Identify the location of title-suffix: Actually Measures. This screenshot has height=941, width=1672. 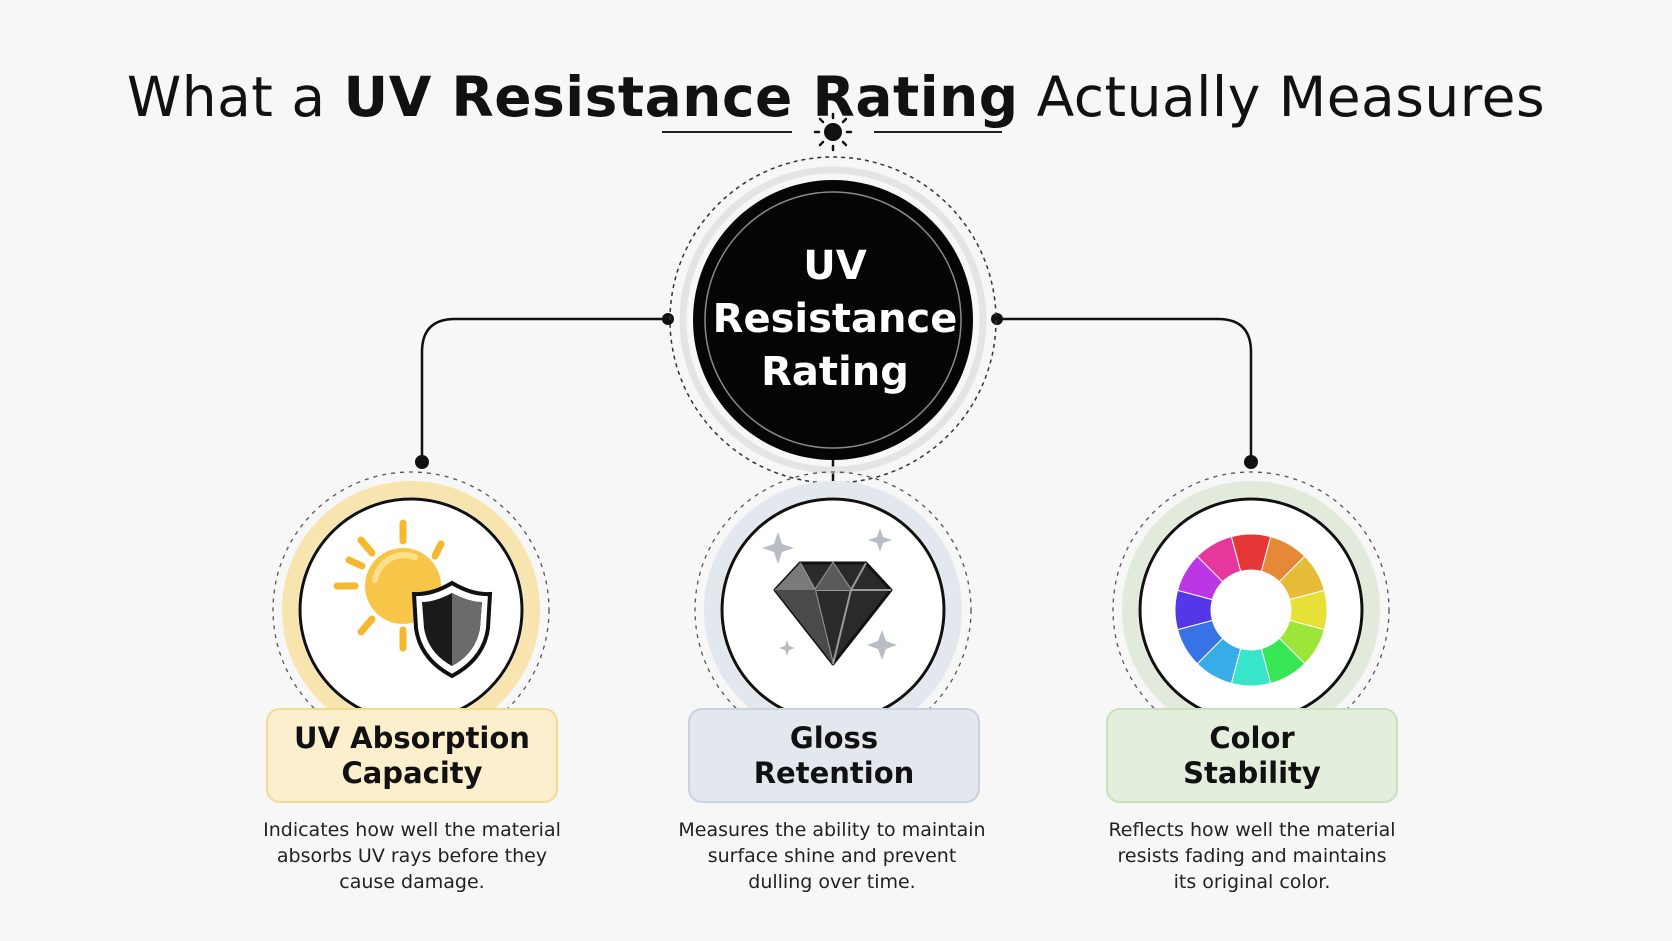
(1282, 96).